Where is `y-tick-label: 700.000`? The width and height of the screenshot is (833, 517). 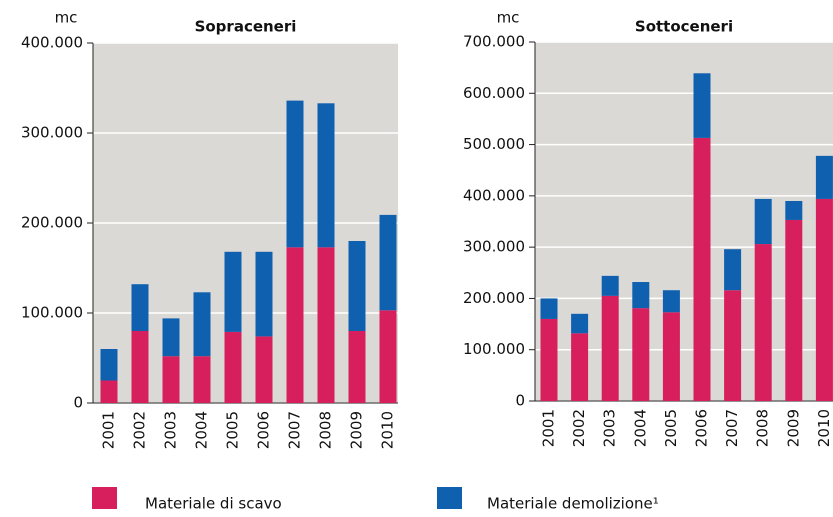 y-tick-label: 700.000 is located at coordinates (494, 42).